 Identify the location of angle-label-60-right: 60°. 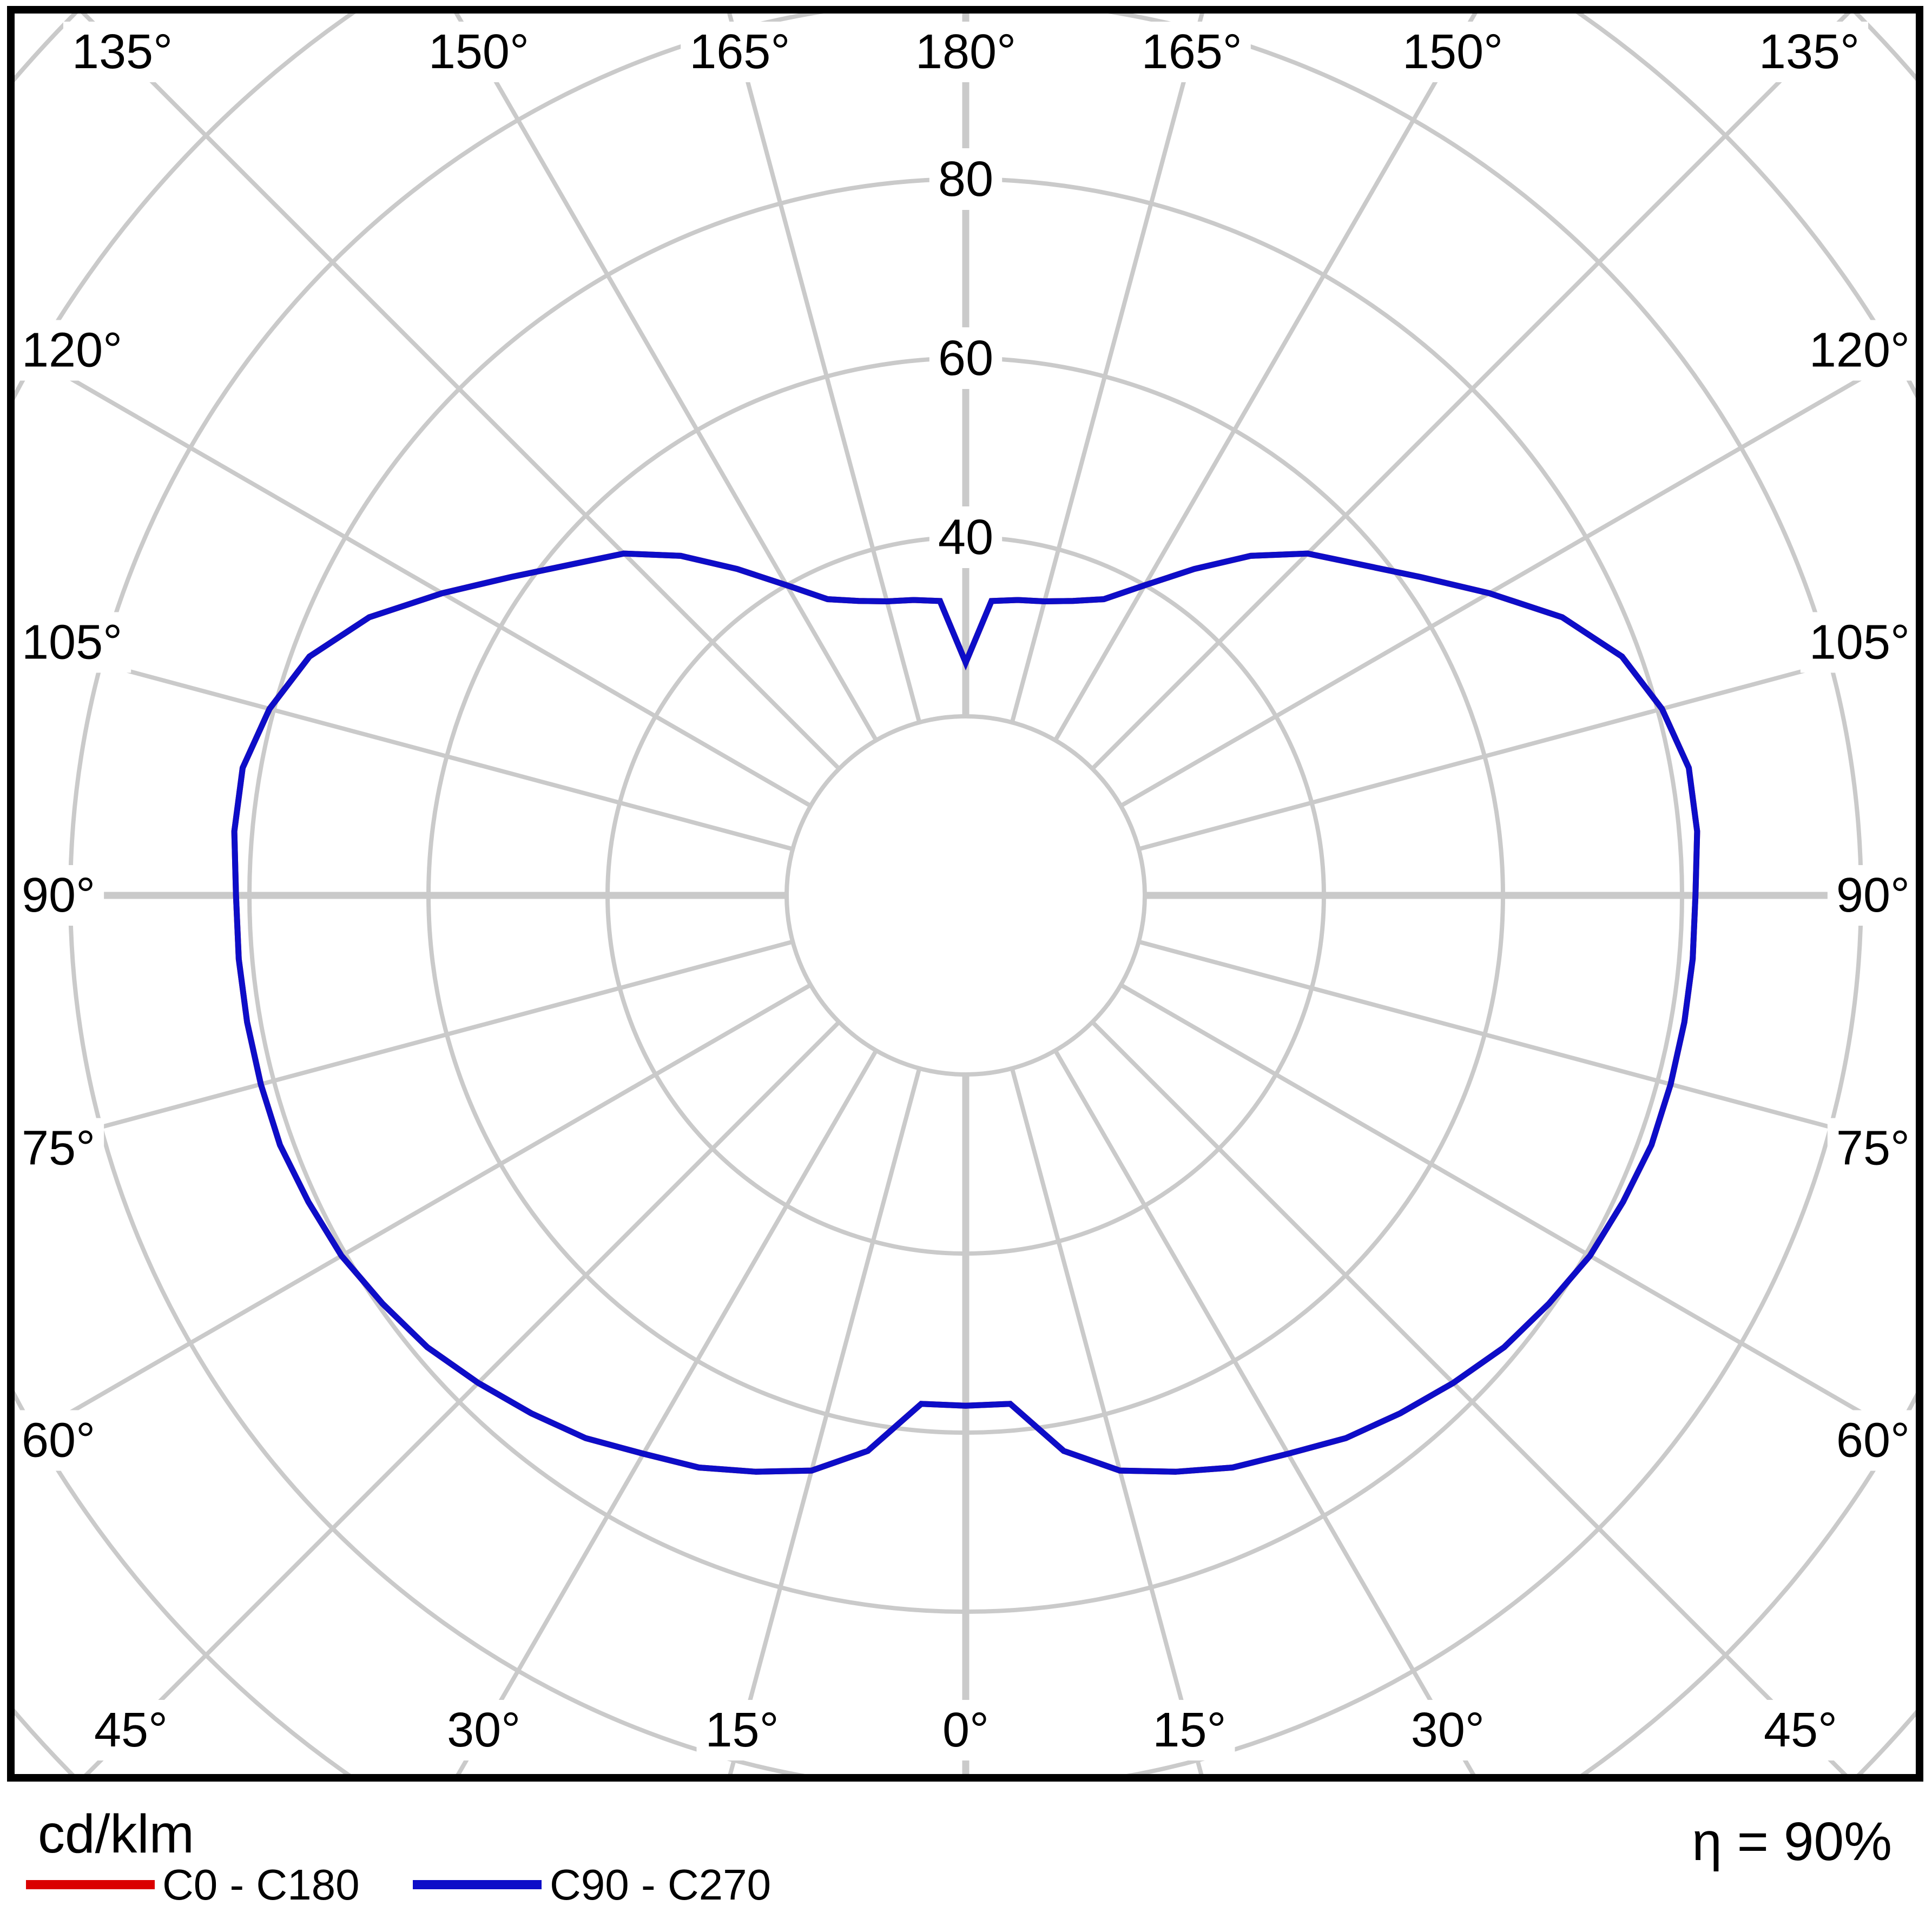
(1873, 1440).